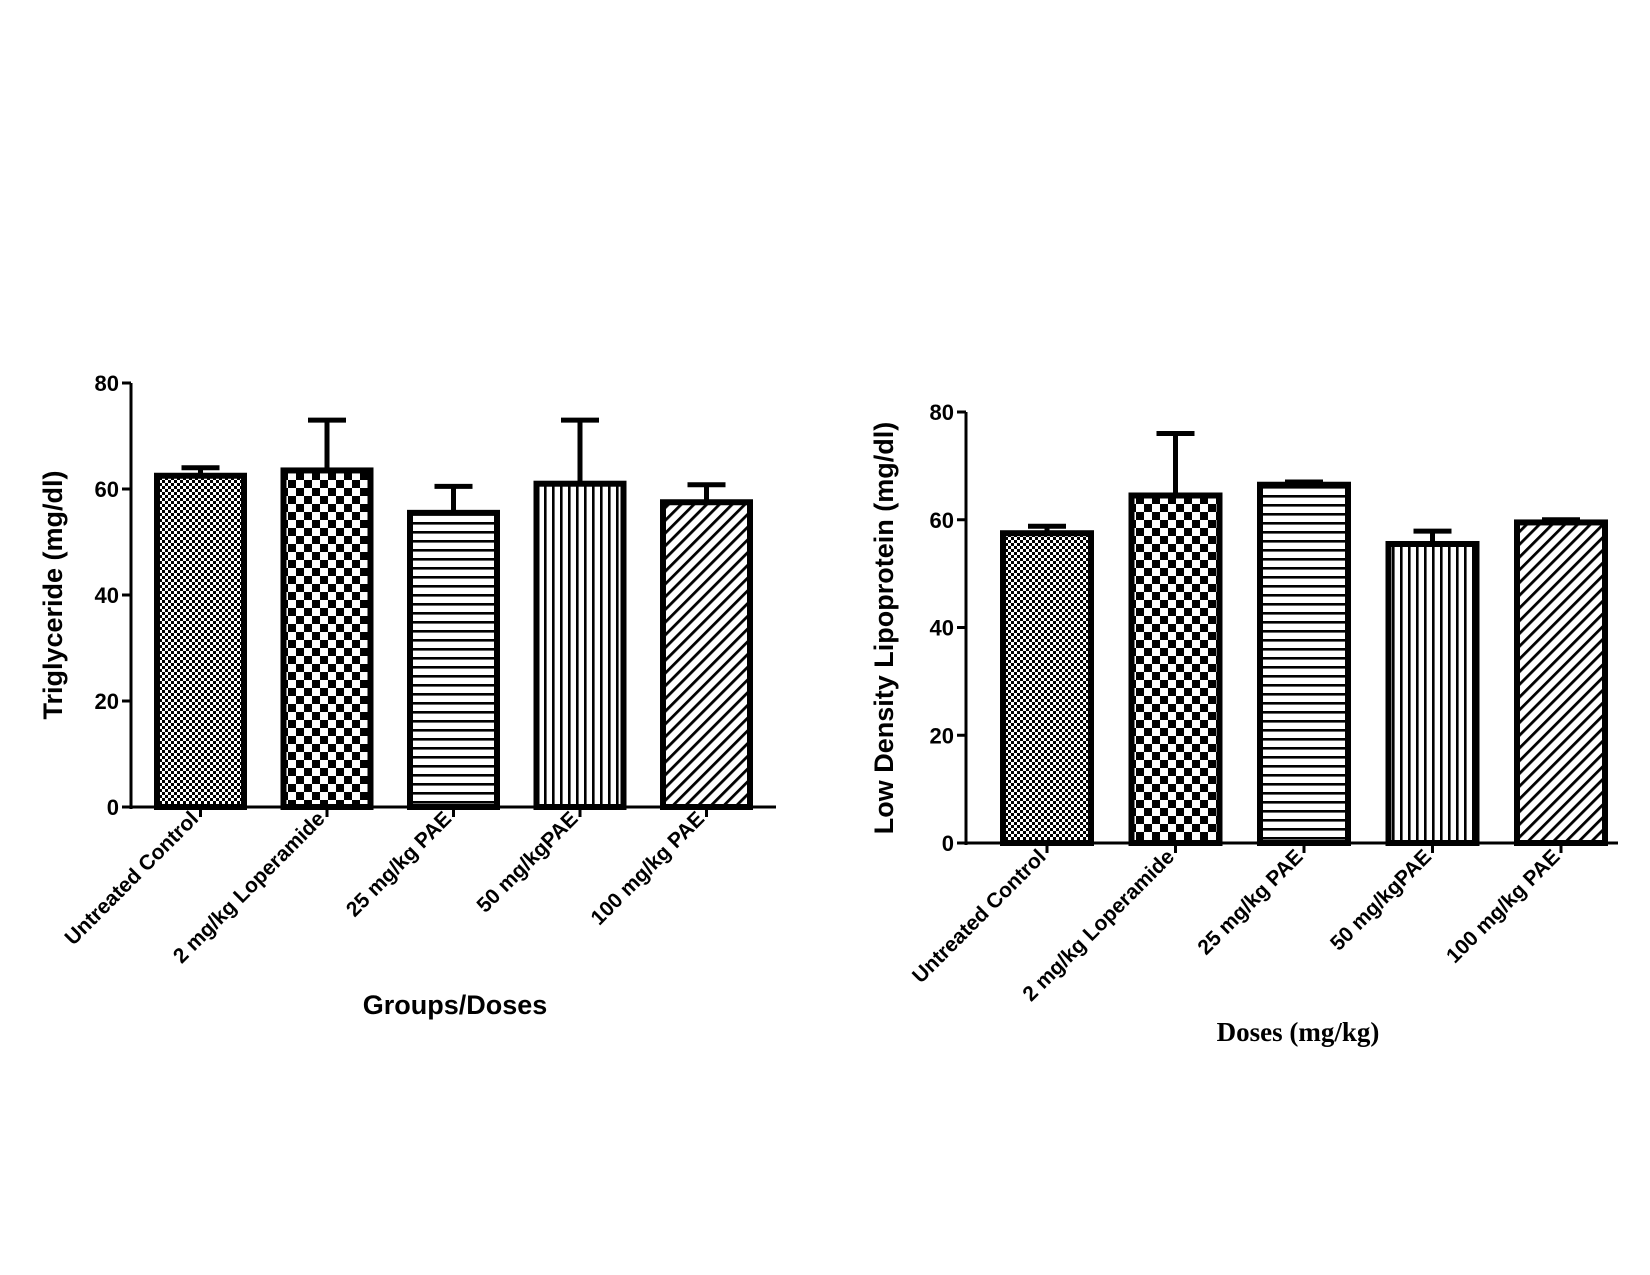  What do you see at coordinates (53, 594) in the screenshot?
I see `y-axis-title: Triglyceride (mg/dl)` at bounding box center [53, 594].